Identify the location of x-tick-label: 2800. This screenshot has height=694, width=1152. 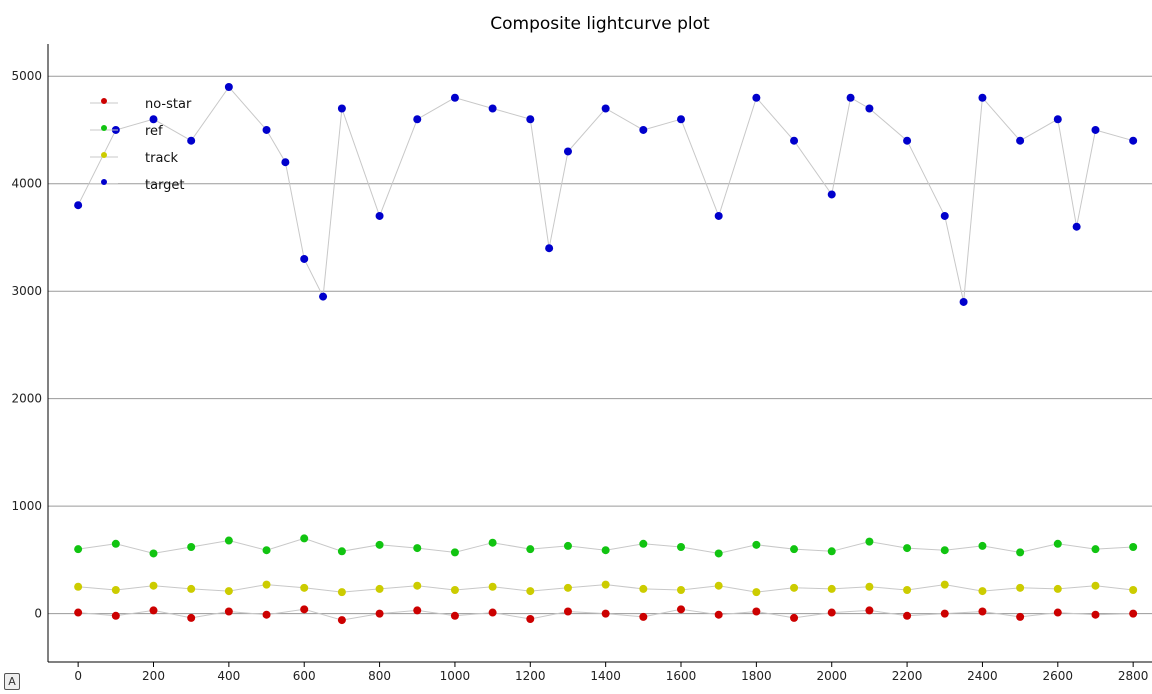
(1133, 676).